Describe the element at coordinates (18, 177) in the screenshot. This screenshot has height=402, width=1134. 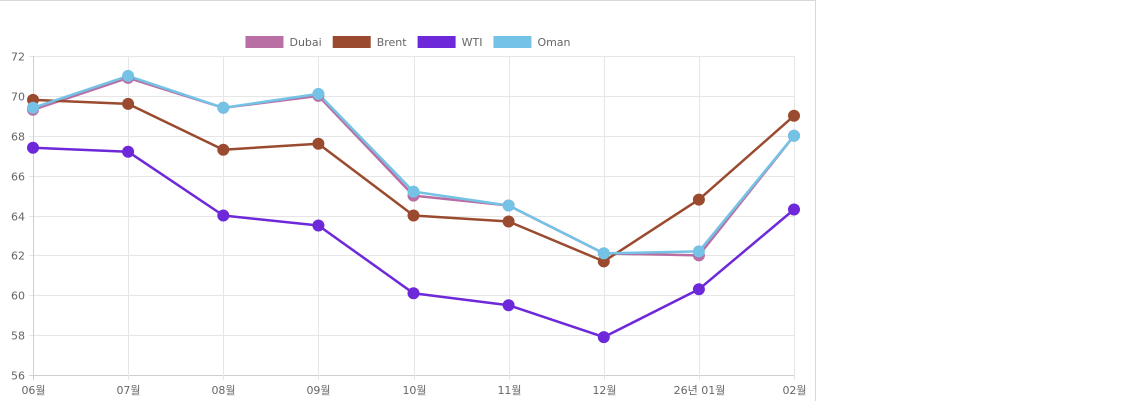
I see `y-tick-label: 66` at that location.